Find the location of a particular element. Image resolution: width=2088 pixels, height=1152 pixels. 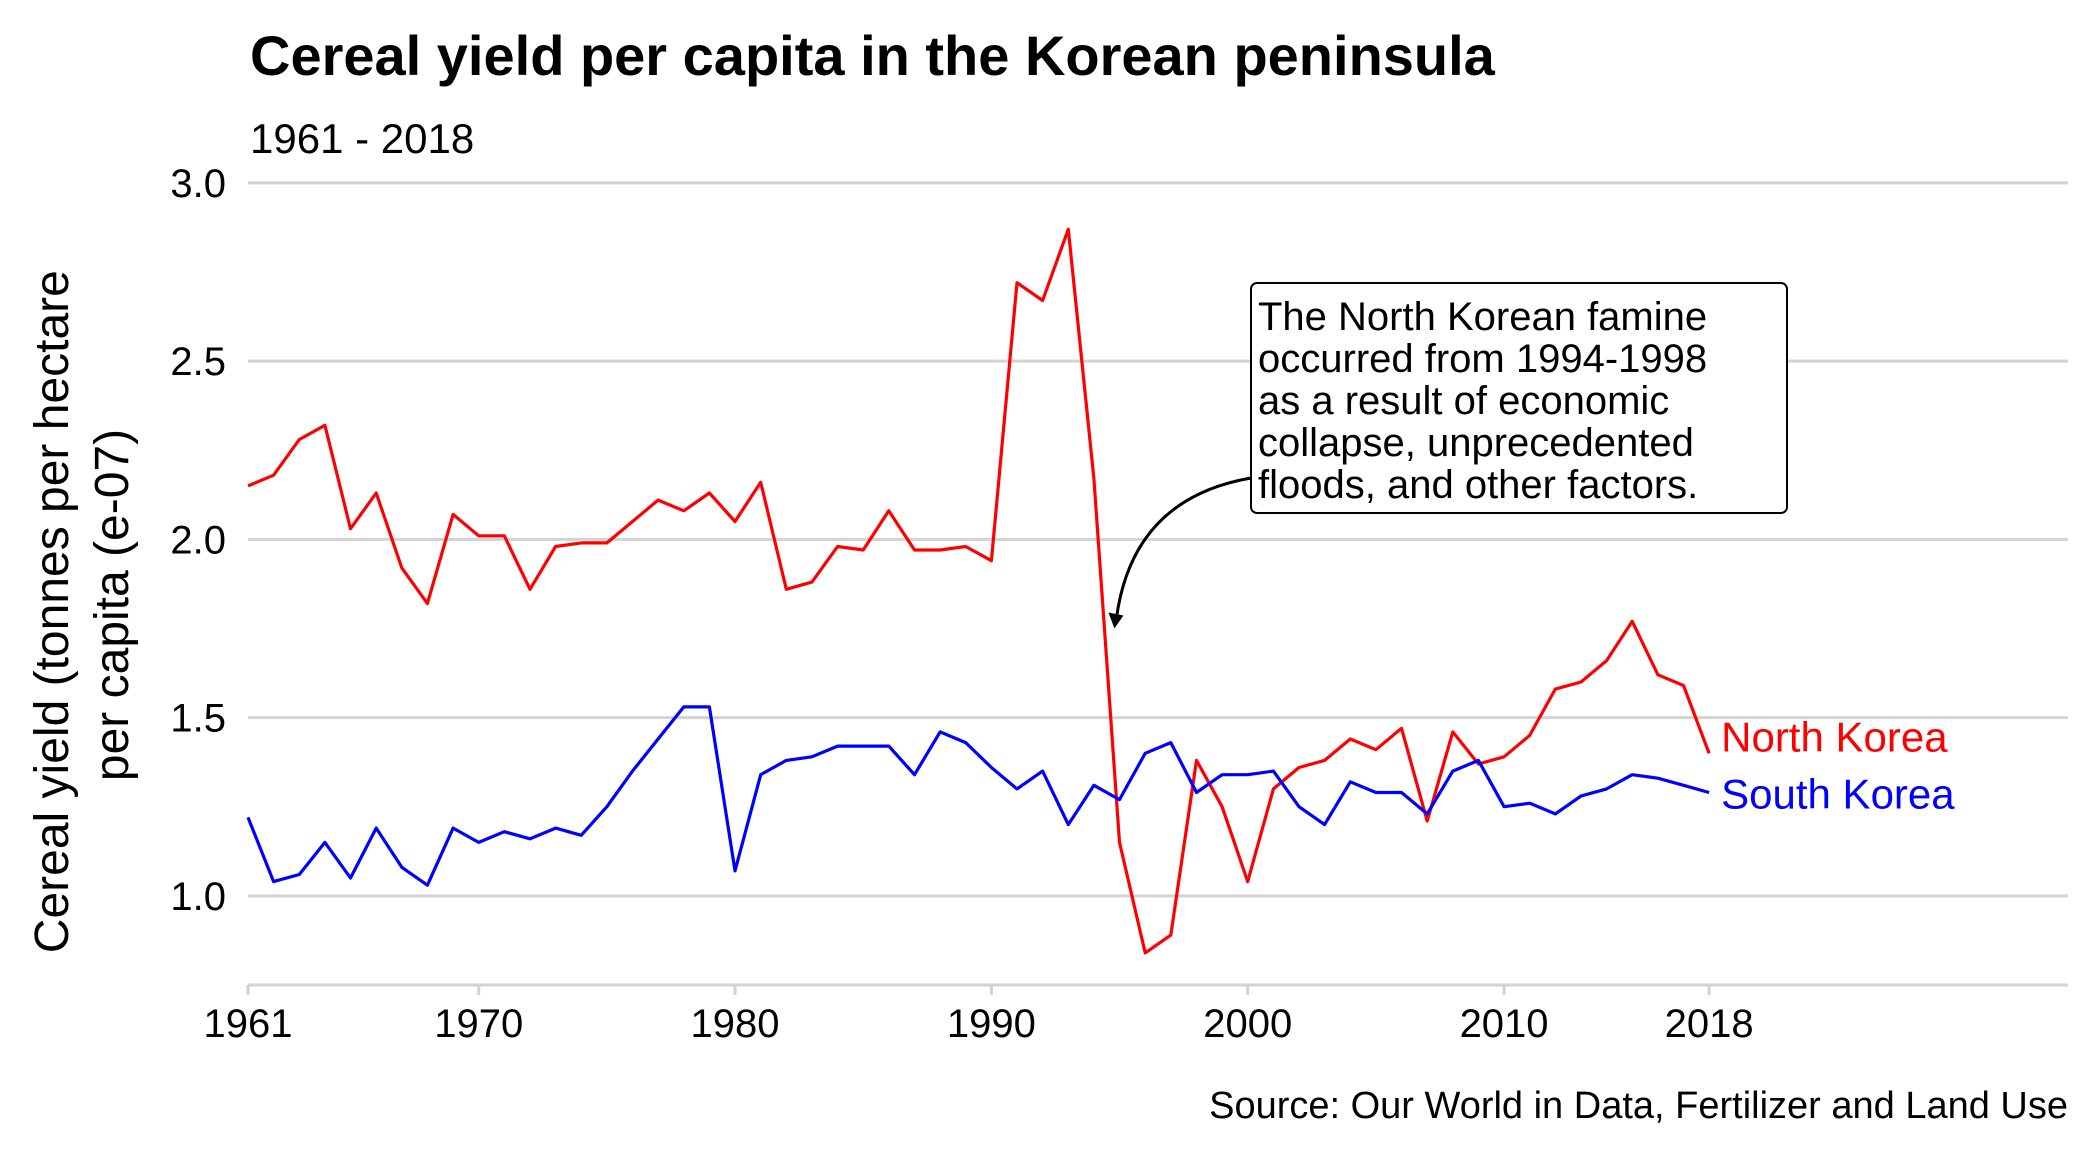

x-tick-label: 2000 is located at coordinates (1247, 1024).